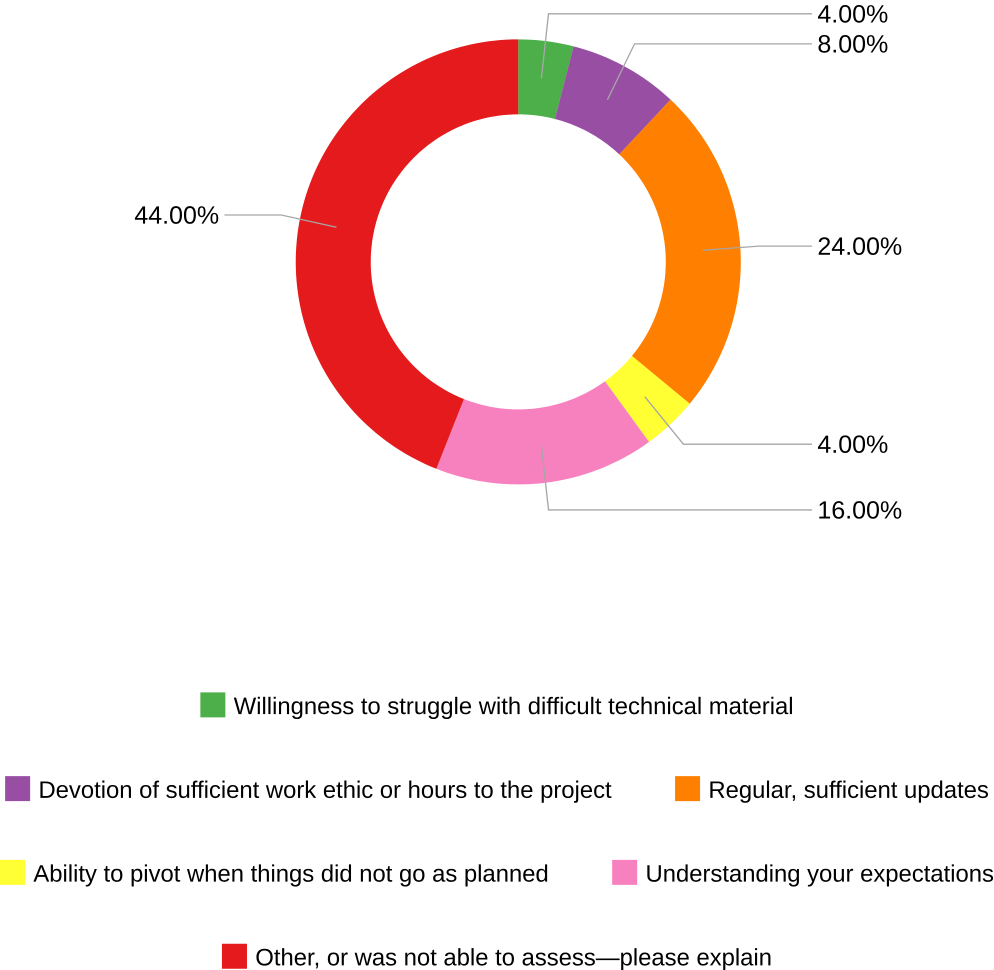 The width and height of the screenshot is (994, 970). What do you see at coordinates (326, 791) in the screenshot?
I see `legend-label: Devotion of sufficient work ethic or hours to the project` at bounding box center [326, 791].